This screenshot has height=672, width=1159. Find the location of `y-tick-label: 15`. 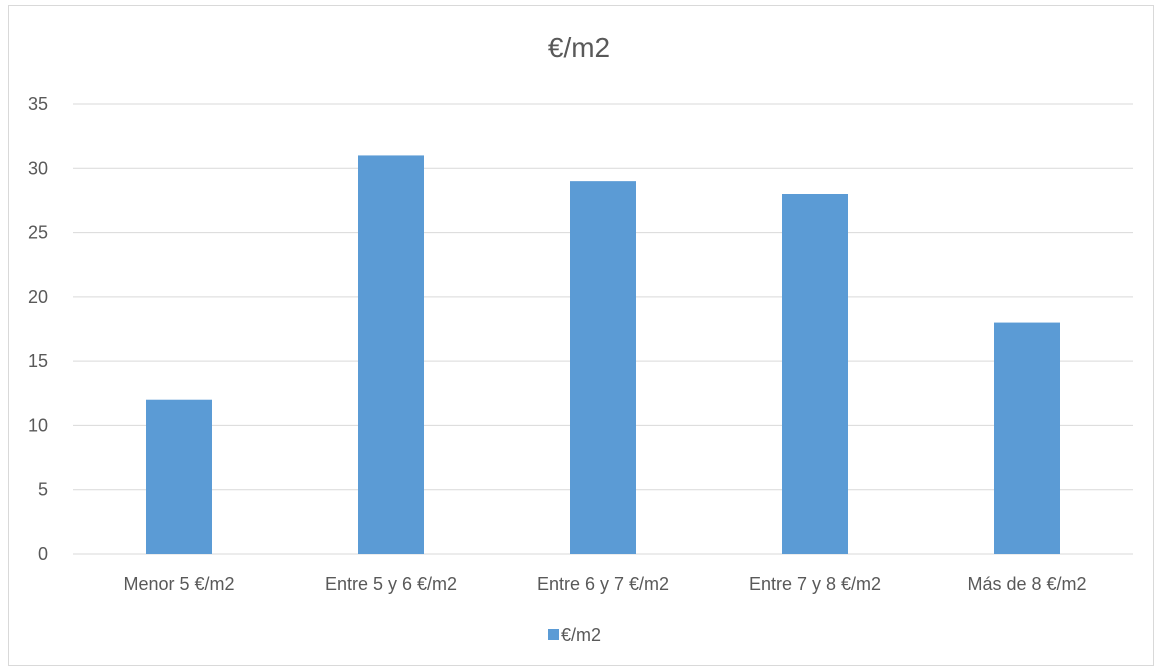

y-tick-label: 15 is located at coordinates (38, 361).